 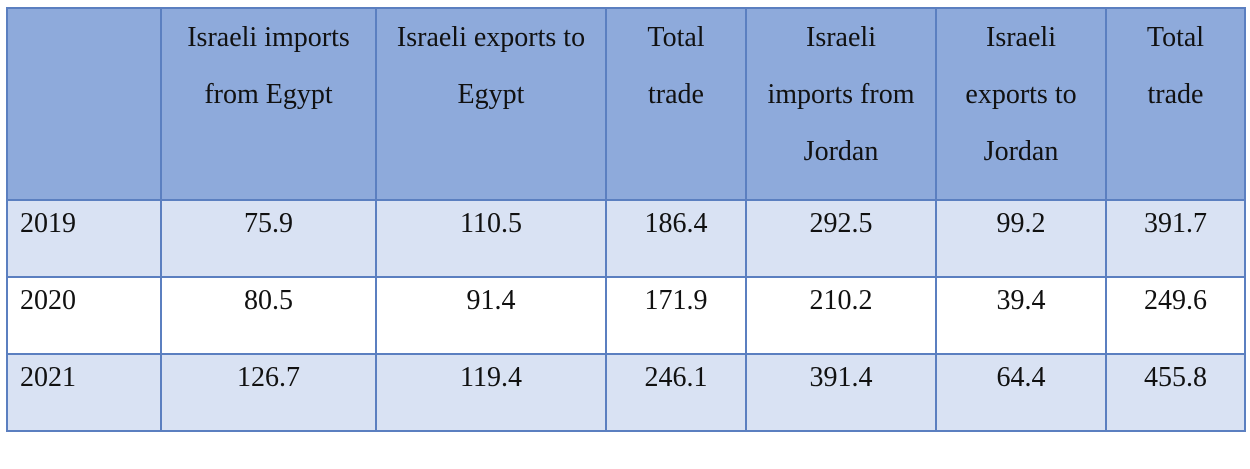 I want to click on value-cell: 99.2, so click(x=1021, y=238).